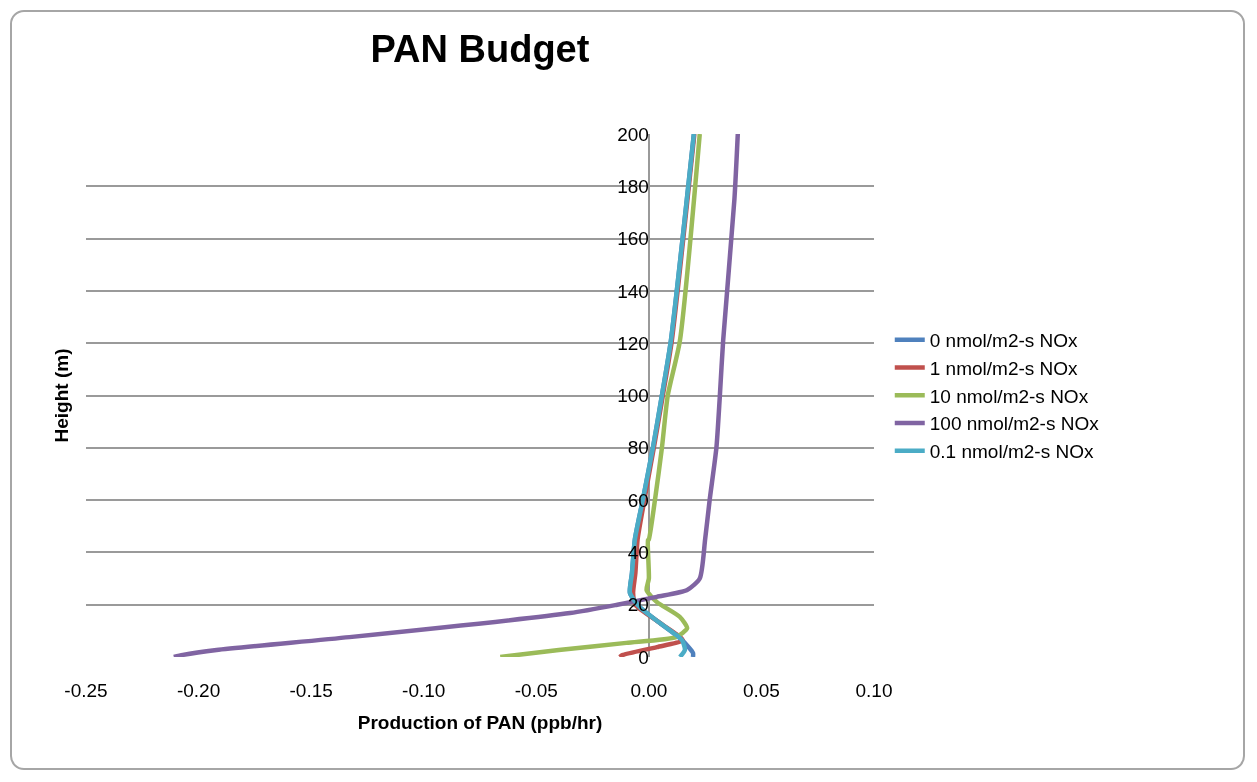 This screenshot has height=782, width=1257. What do you see at coordinates (761, 690) in the screenshot?
I see `x-tick-label: 0.05` at bounding box center [761, 690].